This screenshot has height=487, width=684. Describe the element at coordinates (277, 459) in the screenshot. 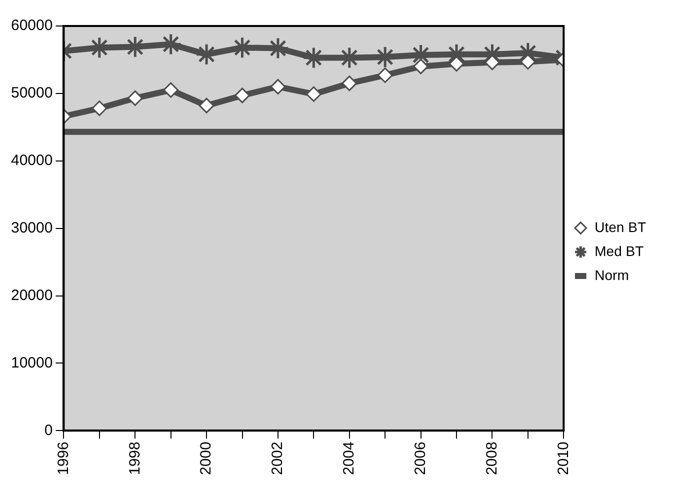

I see `x-tick-label: 2002` at that location.